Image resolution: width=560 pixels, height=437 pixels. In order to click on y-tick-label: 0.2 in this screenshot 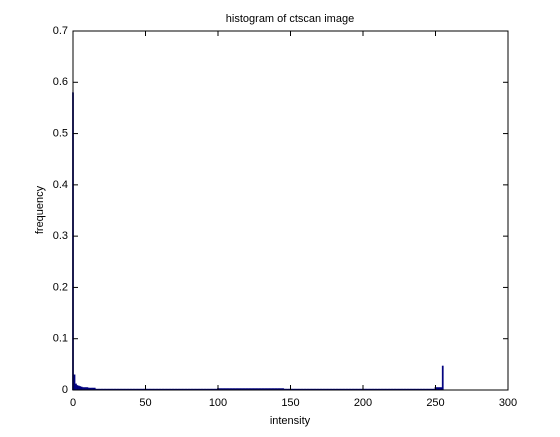, I will do `click(60, 287)`.